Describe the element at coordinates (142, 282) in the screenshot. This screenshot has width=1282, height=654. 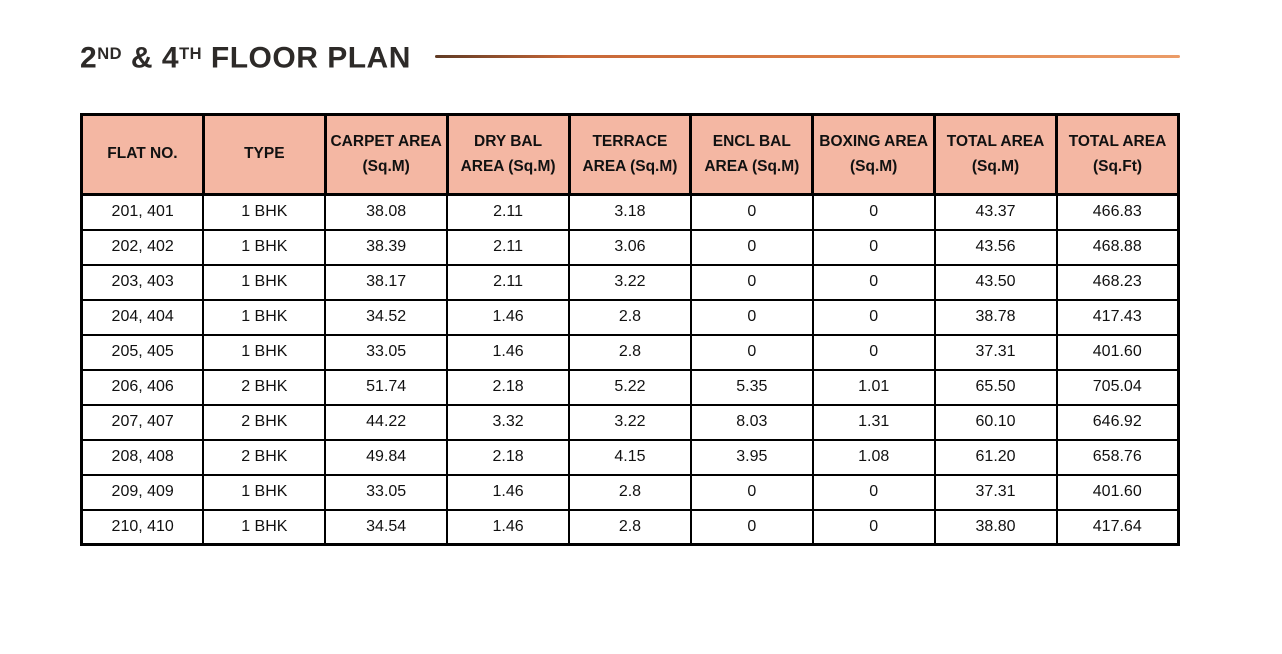
I see `cell-flat-no: 203, 403` at that location.